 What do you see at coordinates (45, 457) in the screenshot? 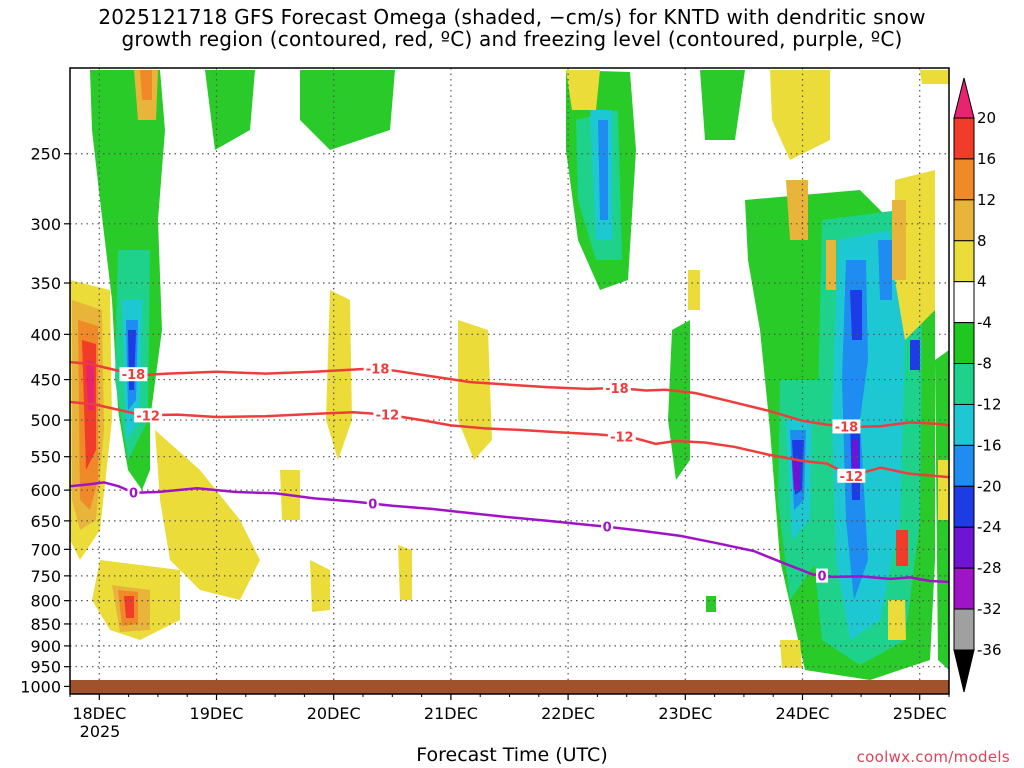
I see `y-tick-label: 550` at bounding box center [45, 457].